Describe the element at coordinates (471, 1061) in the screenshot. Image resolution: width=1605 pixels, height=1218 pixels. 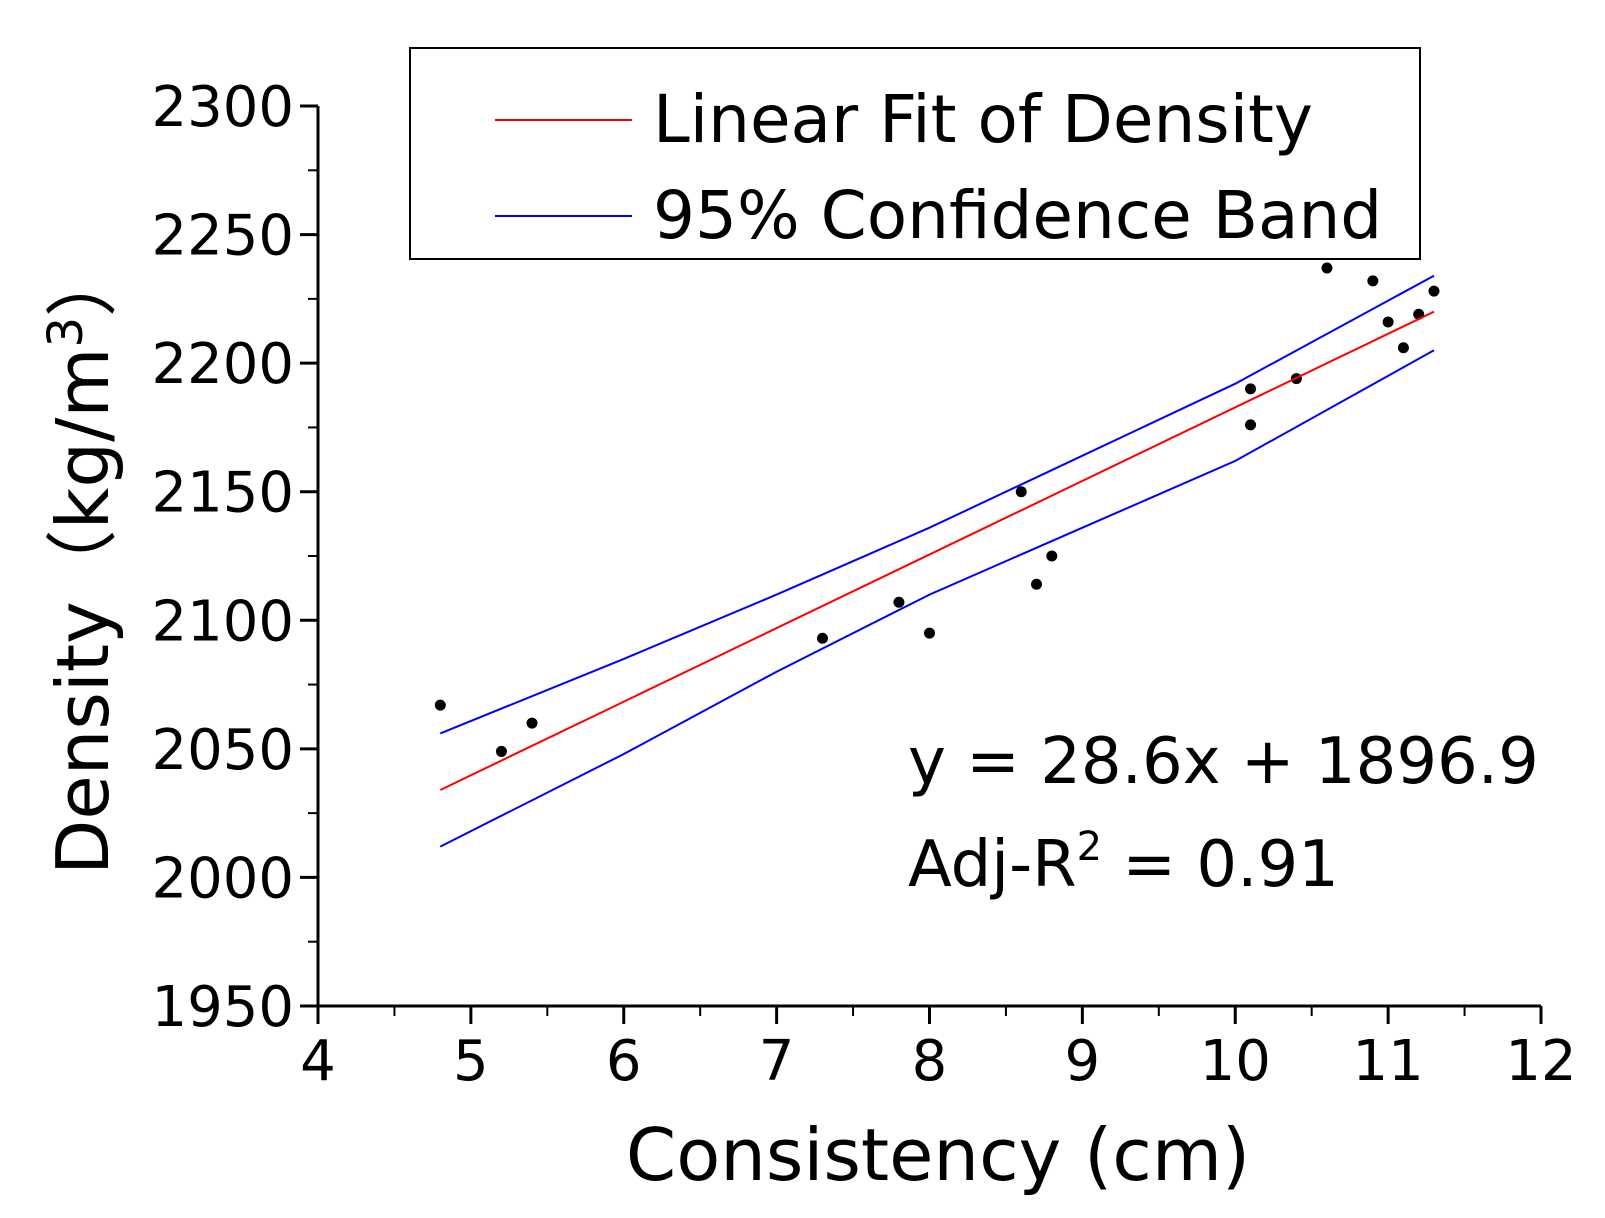
I see `x-tick-label: 5` at that location.